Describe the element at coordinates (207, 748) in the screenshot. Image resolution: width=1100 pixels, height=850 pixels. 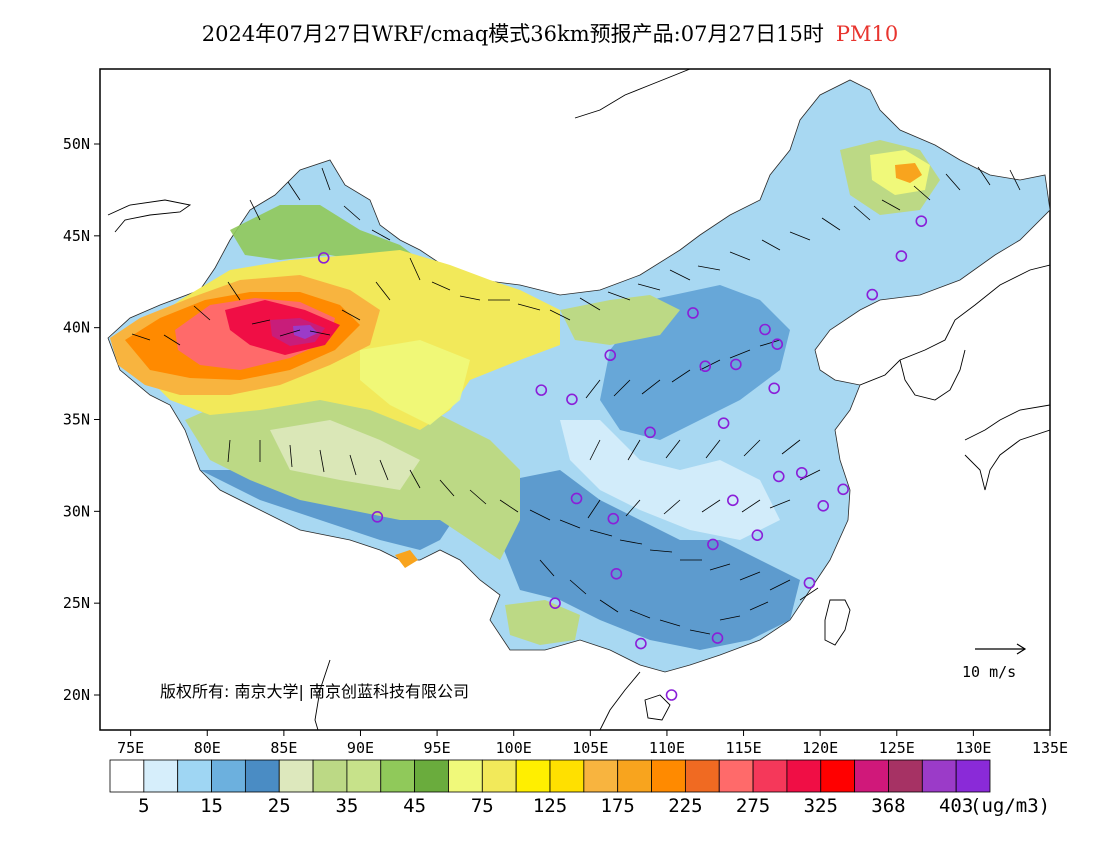
I see `x-tick-label: 80E` at that location.